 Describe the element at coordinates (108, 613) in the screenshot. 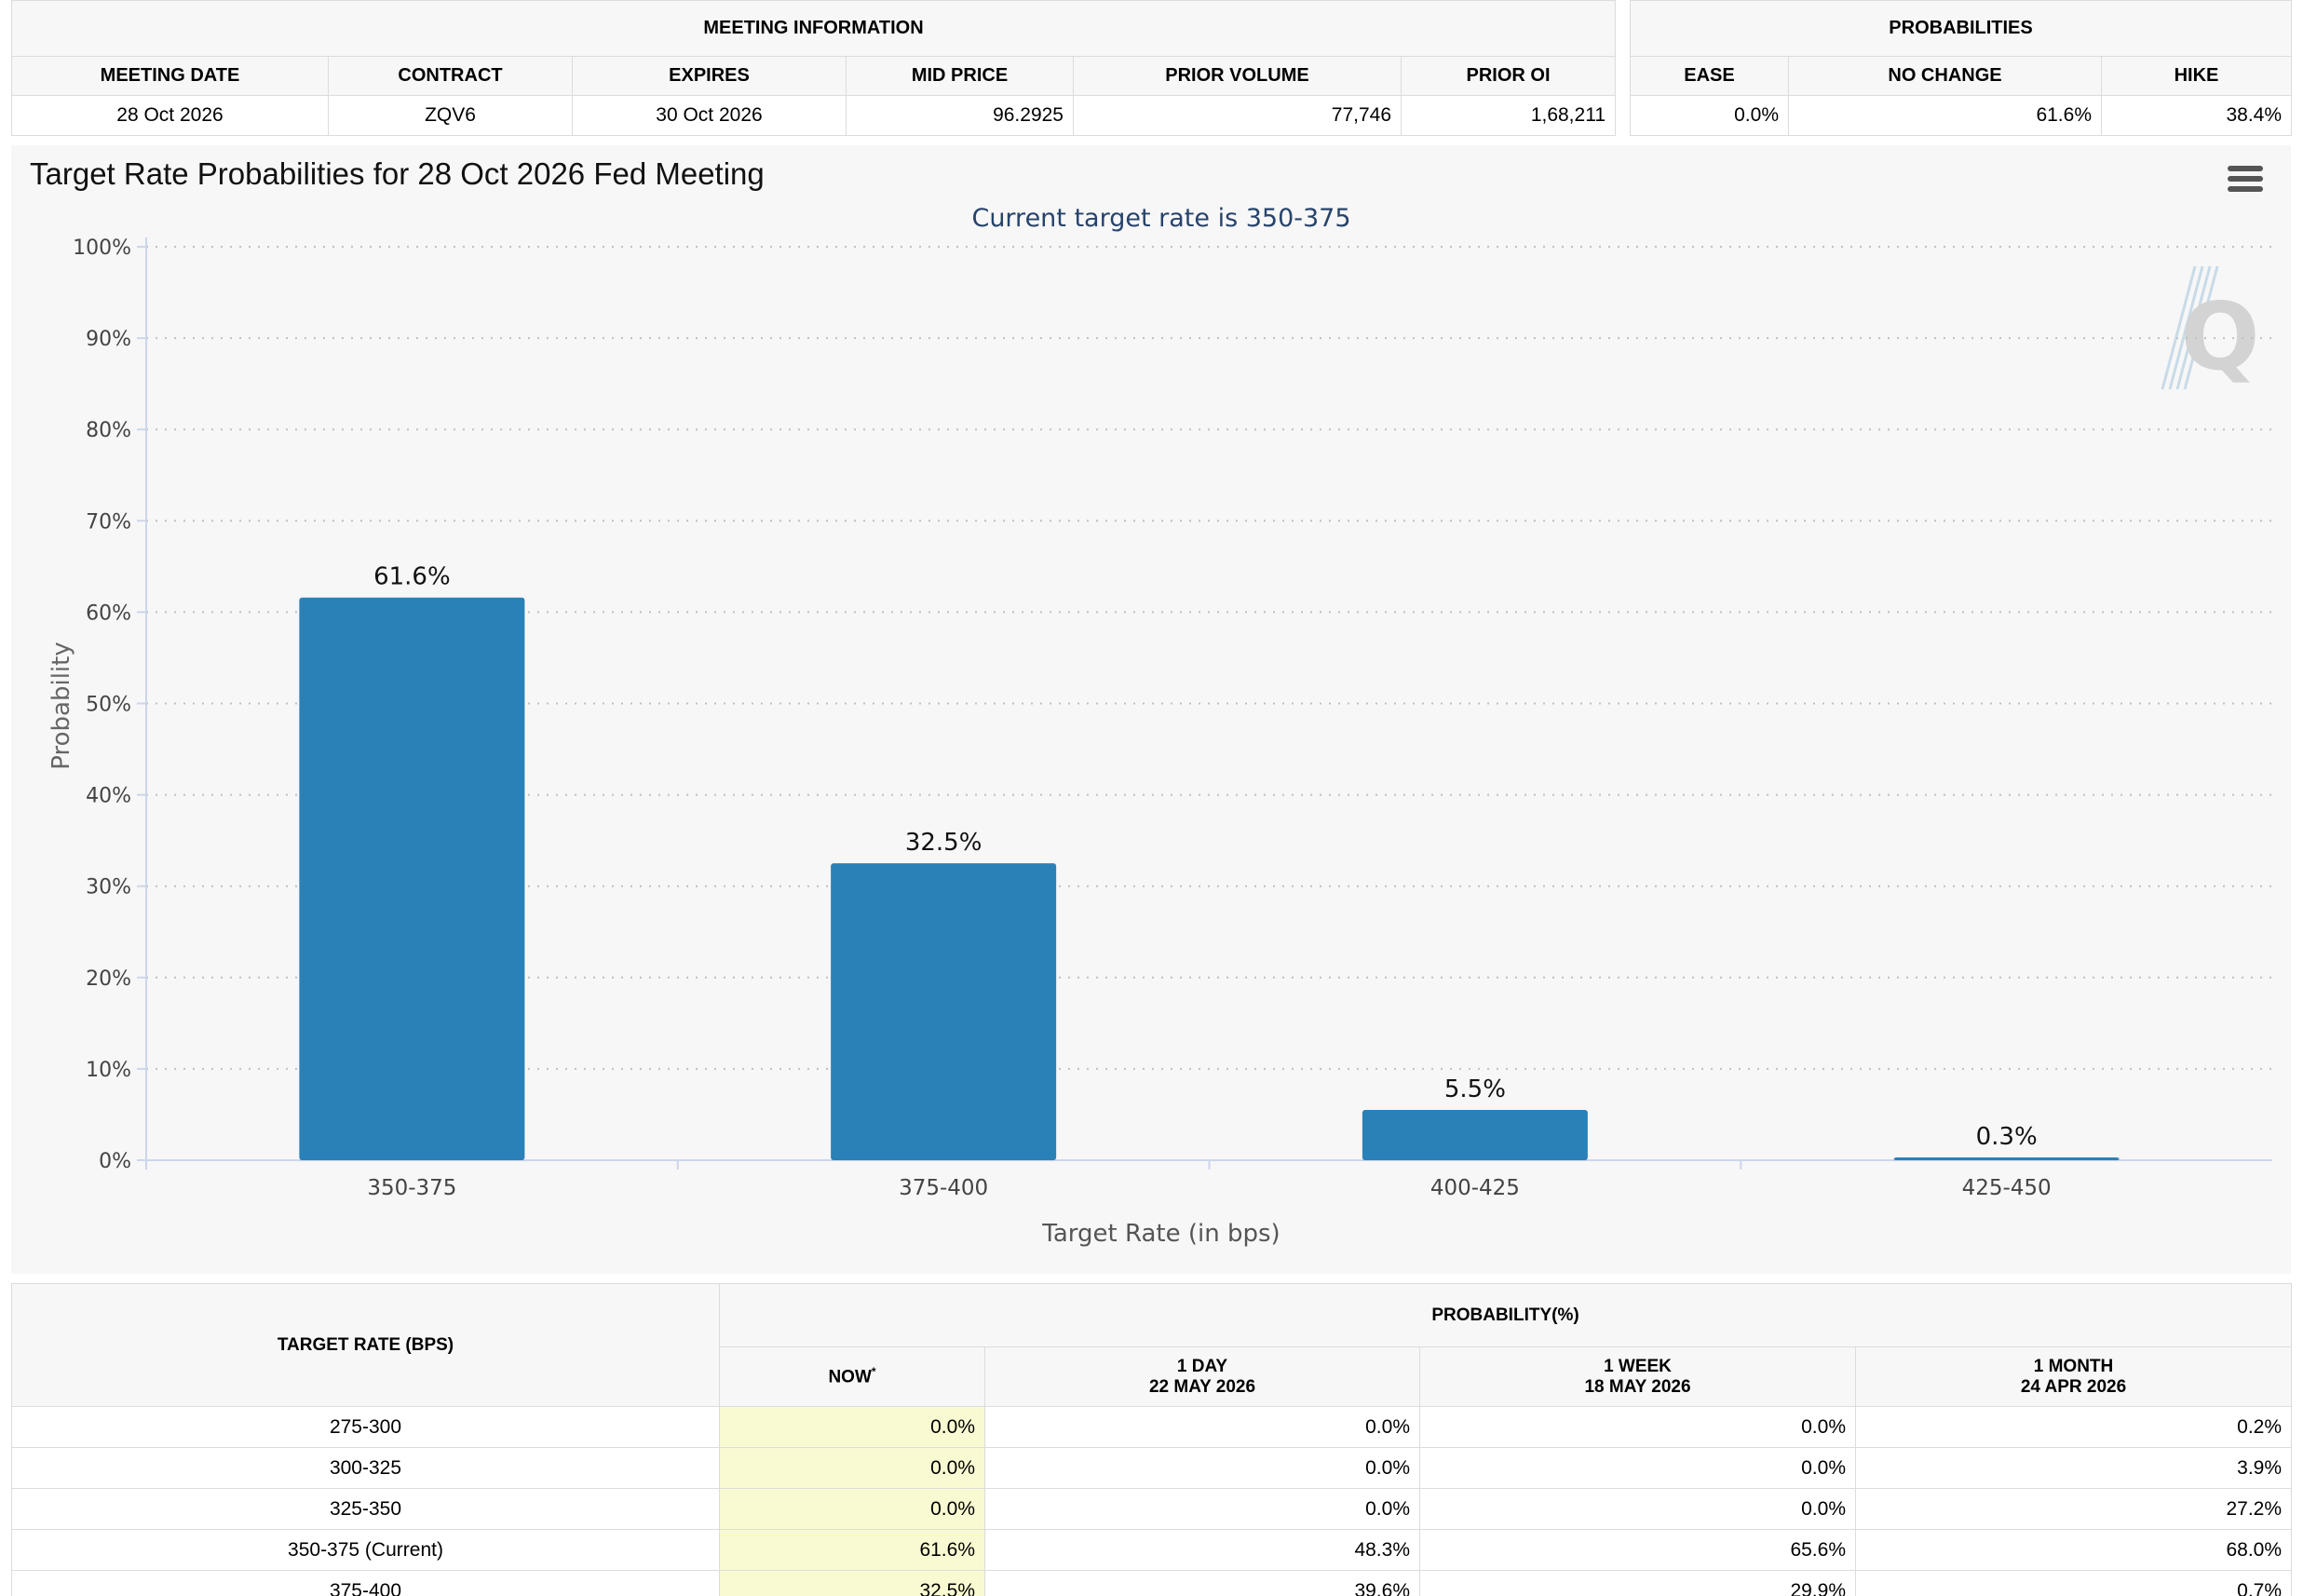

I see `y-tick-label: 60%` at that location.